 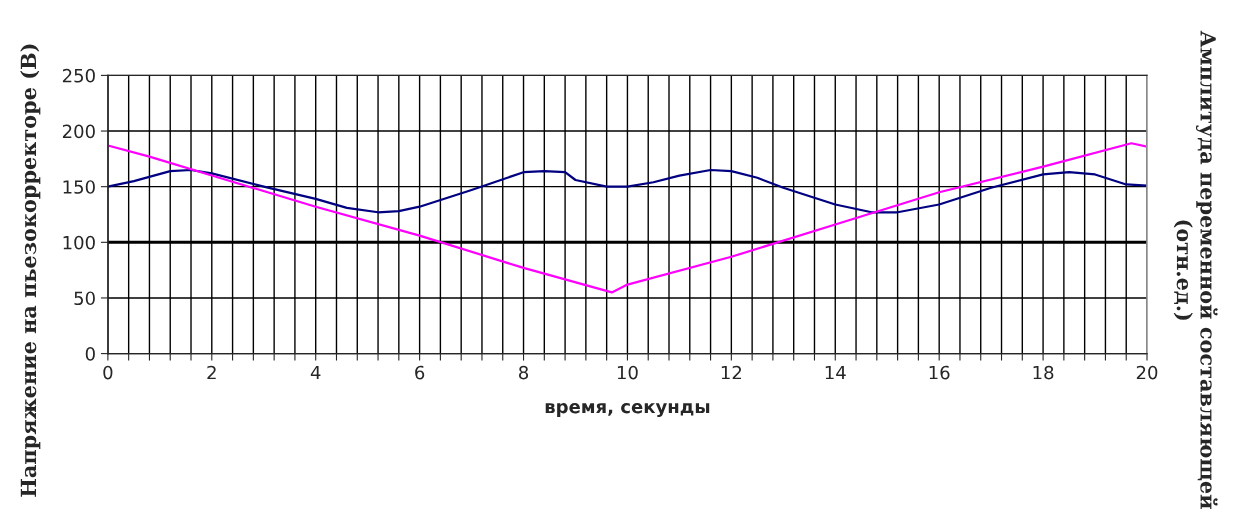 I want to click on x-tick-label: 2, so click(x=211, y=372).